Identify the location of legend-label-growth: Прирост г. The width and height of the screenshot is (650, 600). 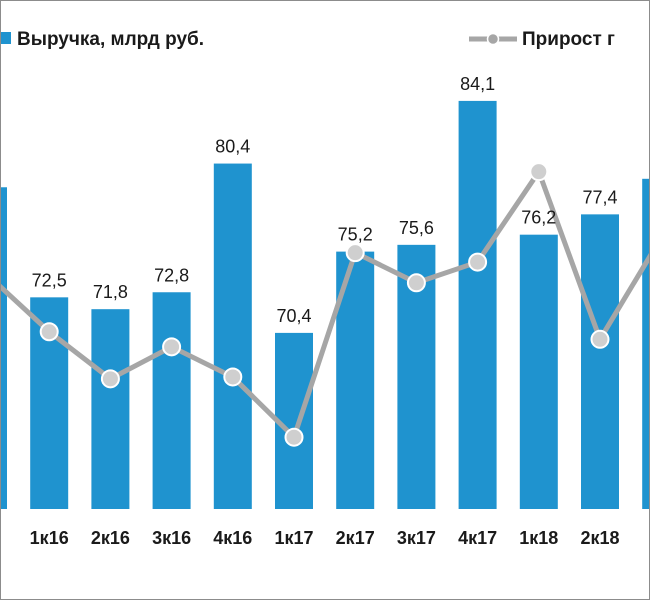
(568, 39).